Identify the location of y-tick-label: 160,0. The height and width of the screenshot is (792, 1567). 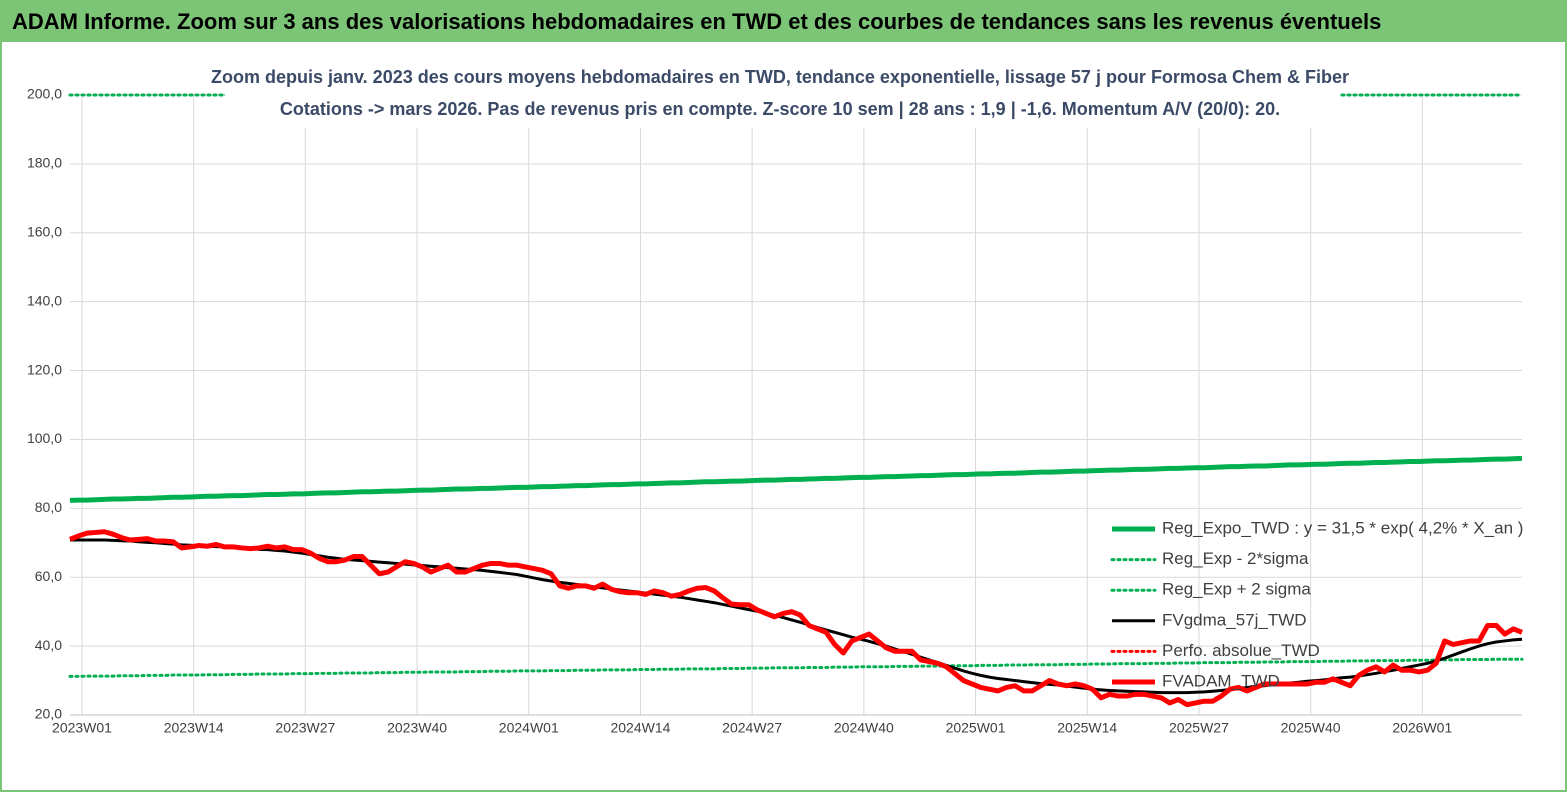
(44, 231).